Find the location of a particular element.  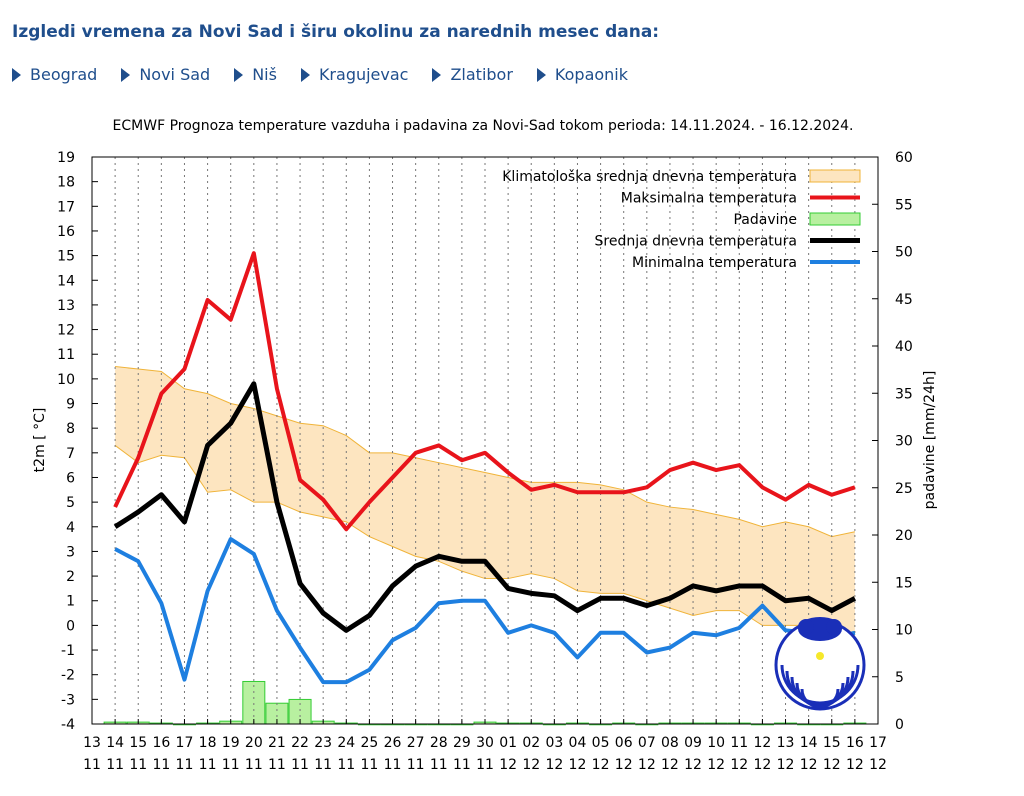

institute-logo is located at coordinates (820, 664).